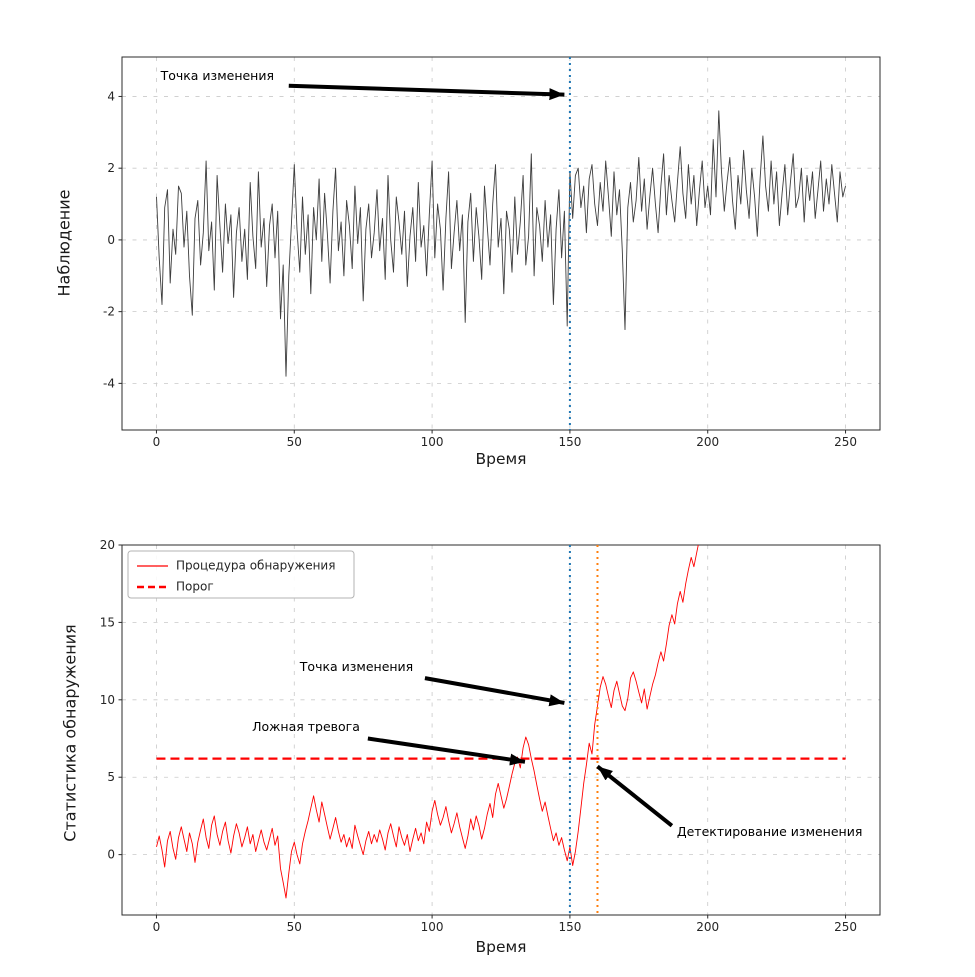 Image resolution: width=975 pixels, height=977 pixels. Describe the element at coordinates (111, 777) in the screenshot. I see `y-tick-label: 5` at that location.